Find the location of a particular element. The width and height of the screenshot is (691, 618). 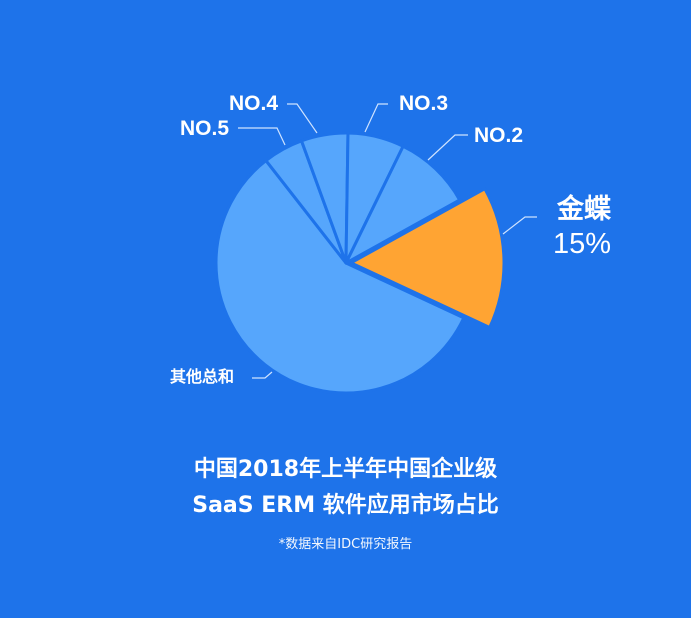

leader-line-others is located at coordinates (262, 375).